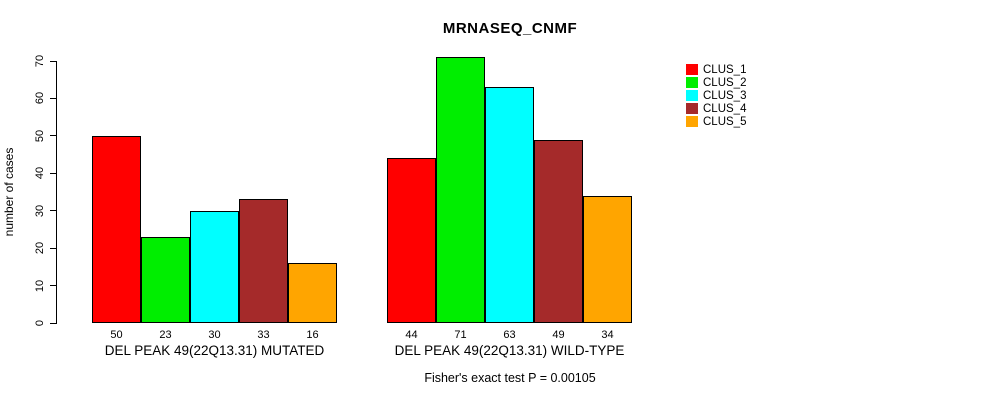  I want to click on bar-value-label: 16, so click(312, 335).